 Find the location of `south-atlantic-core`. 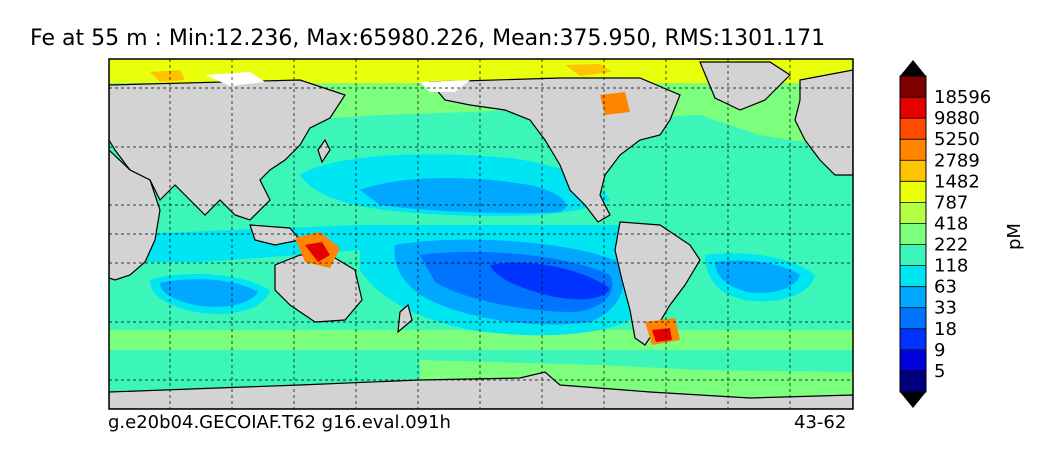

south-atlantic-core is located at coordinates (757, 276).